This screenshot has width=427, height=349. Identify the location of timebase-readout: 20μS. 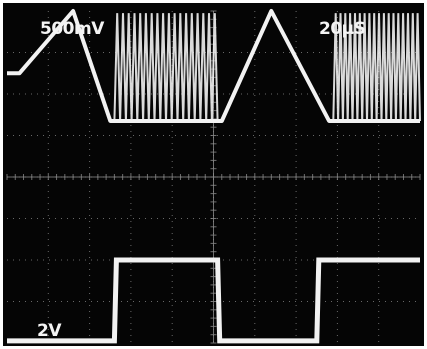
(342, 29).